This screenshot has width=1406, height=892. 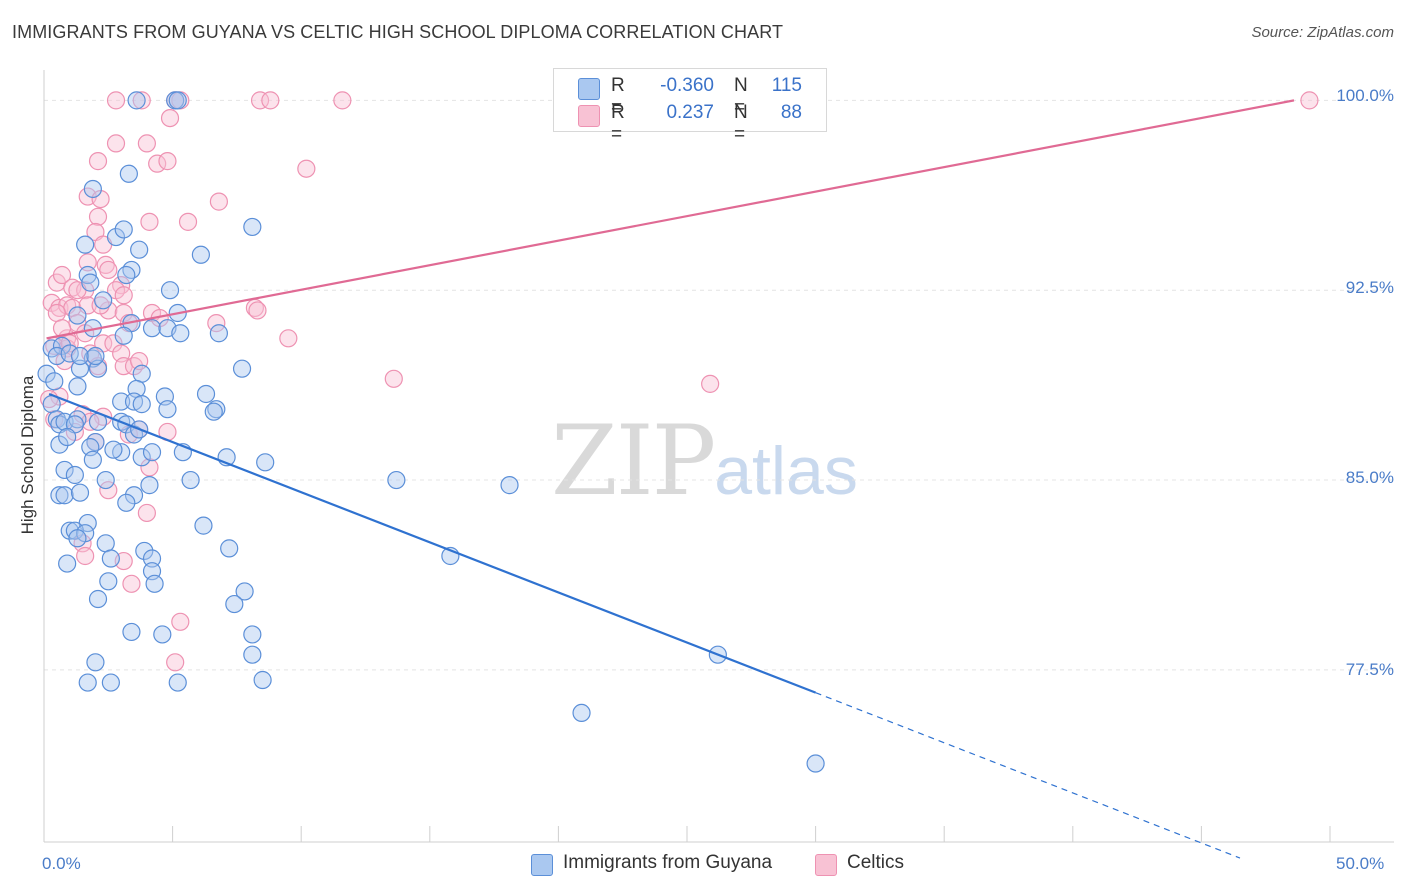 I want to click on legend-n-value: 88, so click(x=791, y=112).